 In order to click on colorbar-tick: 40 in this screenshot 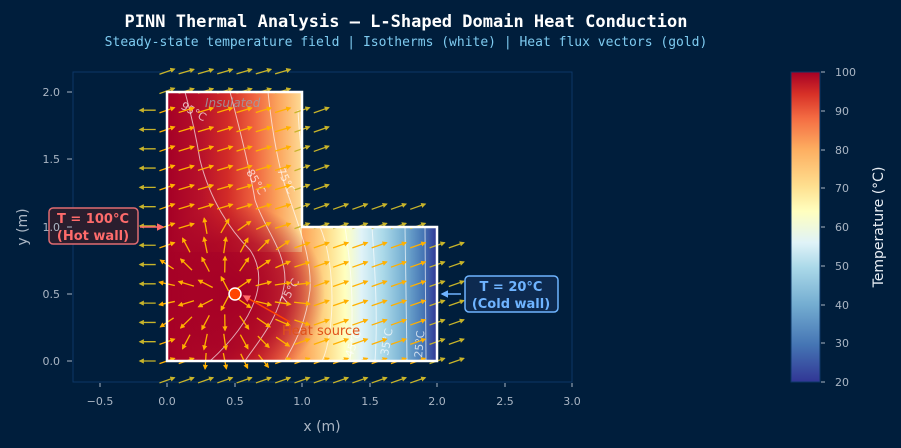, I will do `click(842, 305)`.